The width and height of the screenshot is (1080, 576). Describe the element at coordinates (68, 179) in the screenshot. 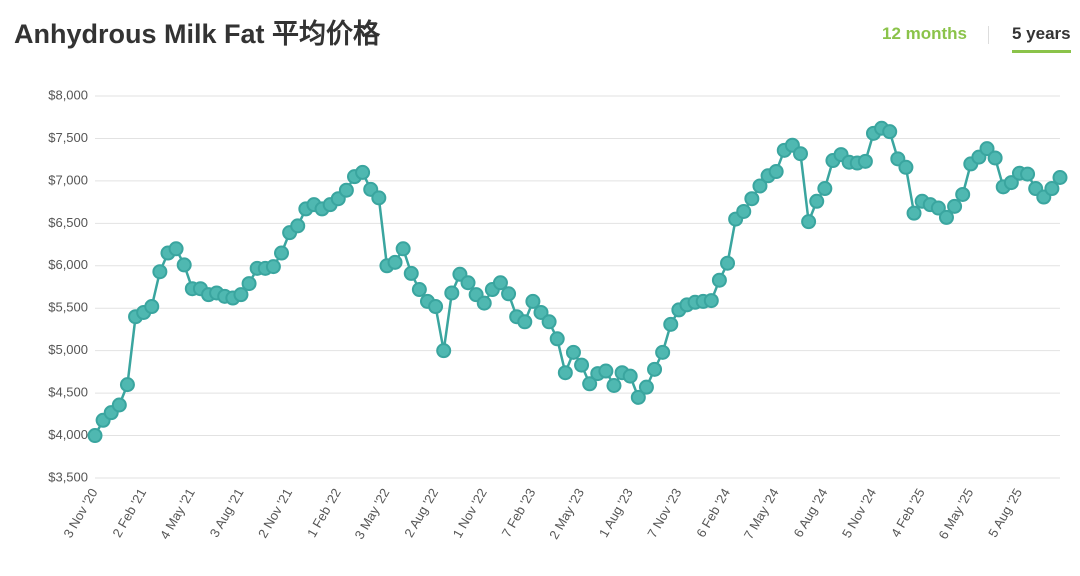

I see `y-tick-label: $7,000` at that location.